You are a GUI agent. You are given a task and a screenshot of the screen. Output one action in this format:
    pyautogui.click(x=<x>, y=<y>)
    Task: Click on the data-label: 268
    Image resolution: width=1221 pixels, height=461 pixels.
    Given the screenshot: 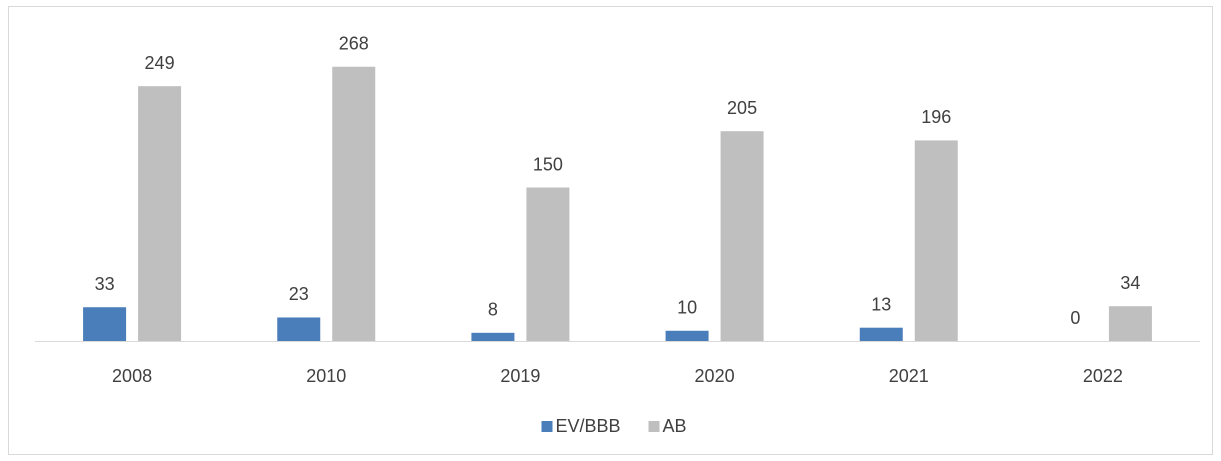 What is the action you would take?
    pyautogui.click(x=354, y=43)
    